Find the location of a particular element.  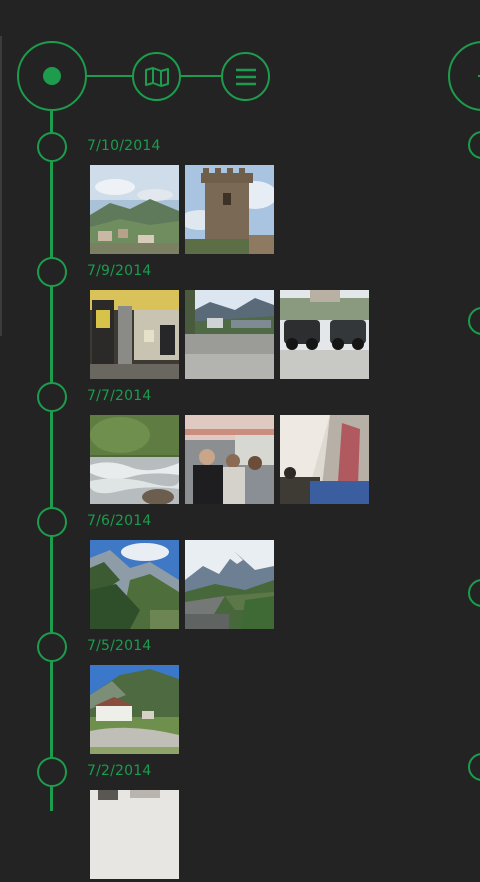

hamburger-menu-icon is located at coordinates (245, 76).